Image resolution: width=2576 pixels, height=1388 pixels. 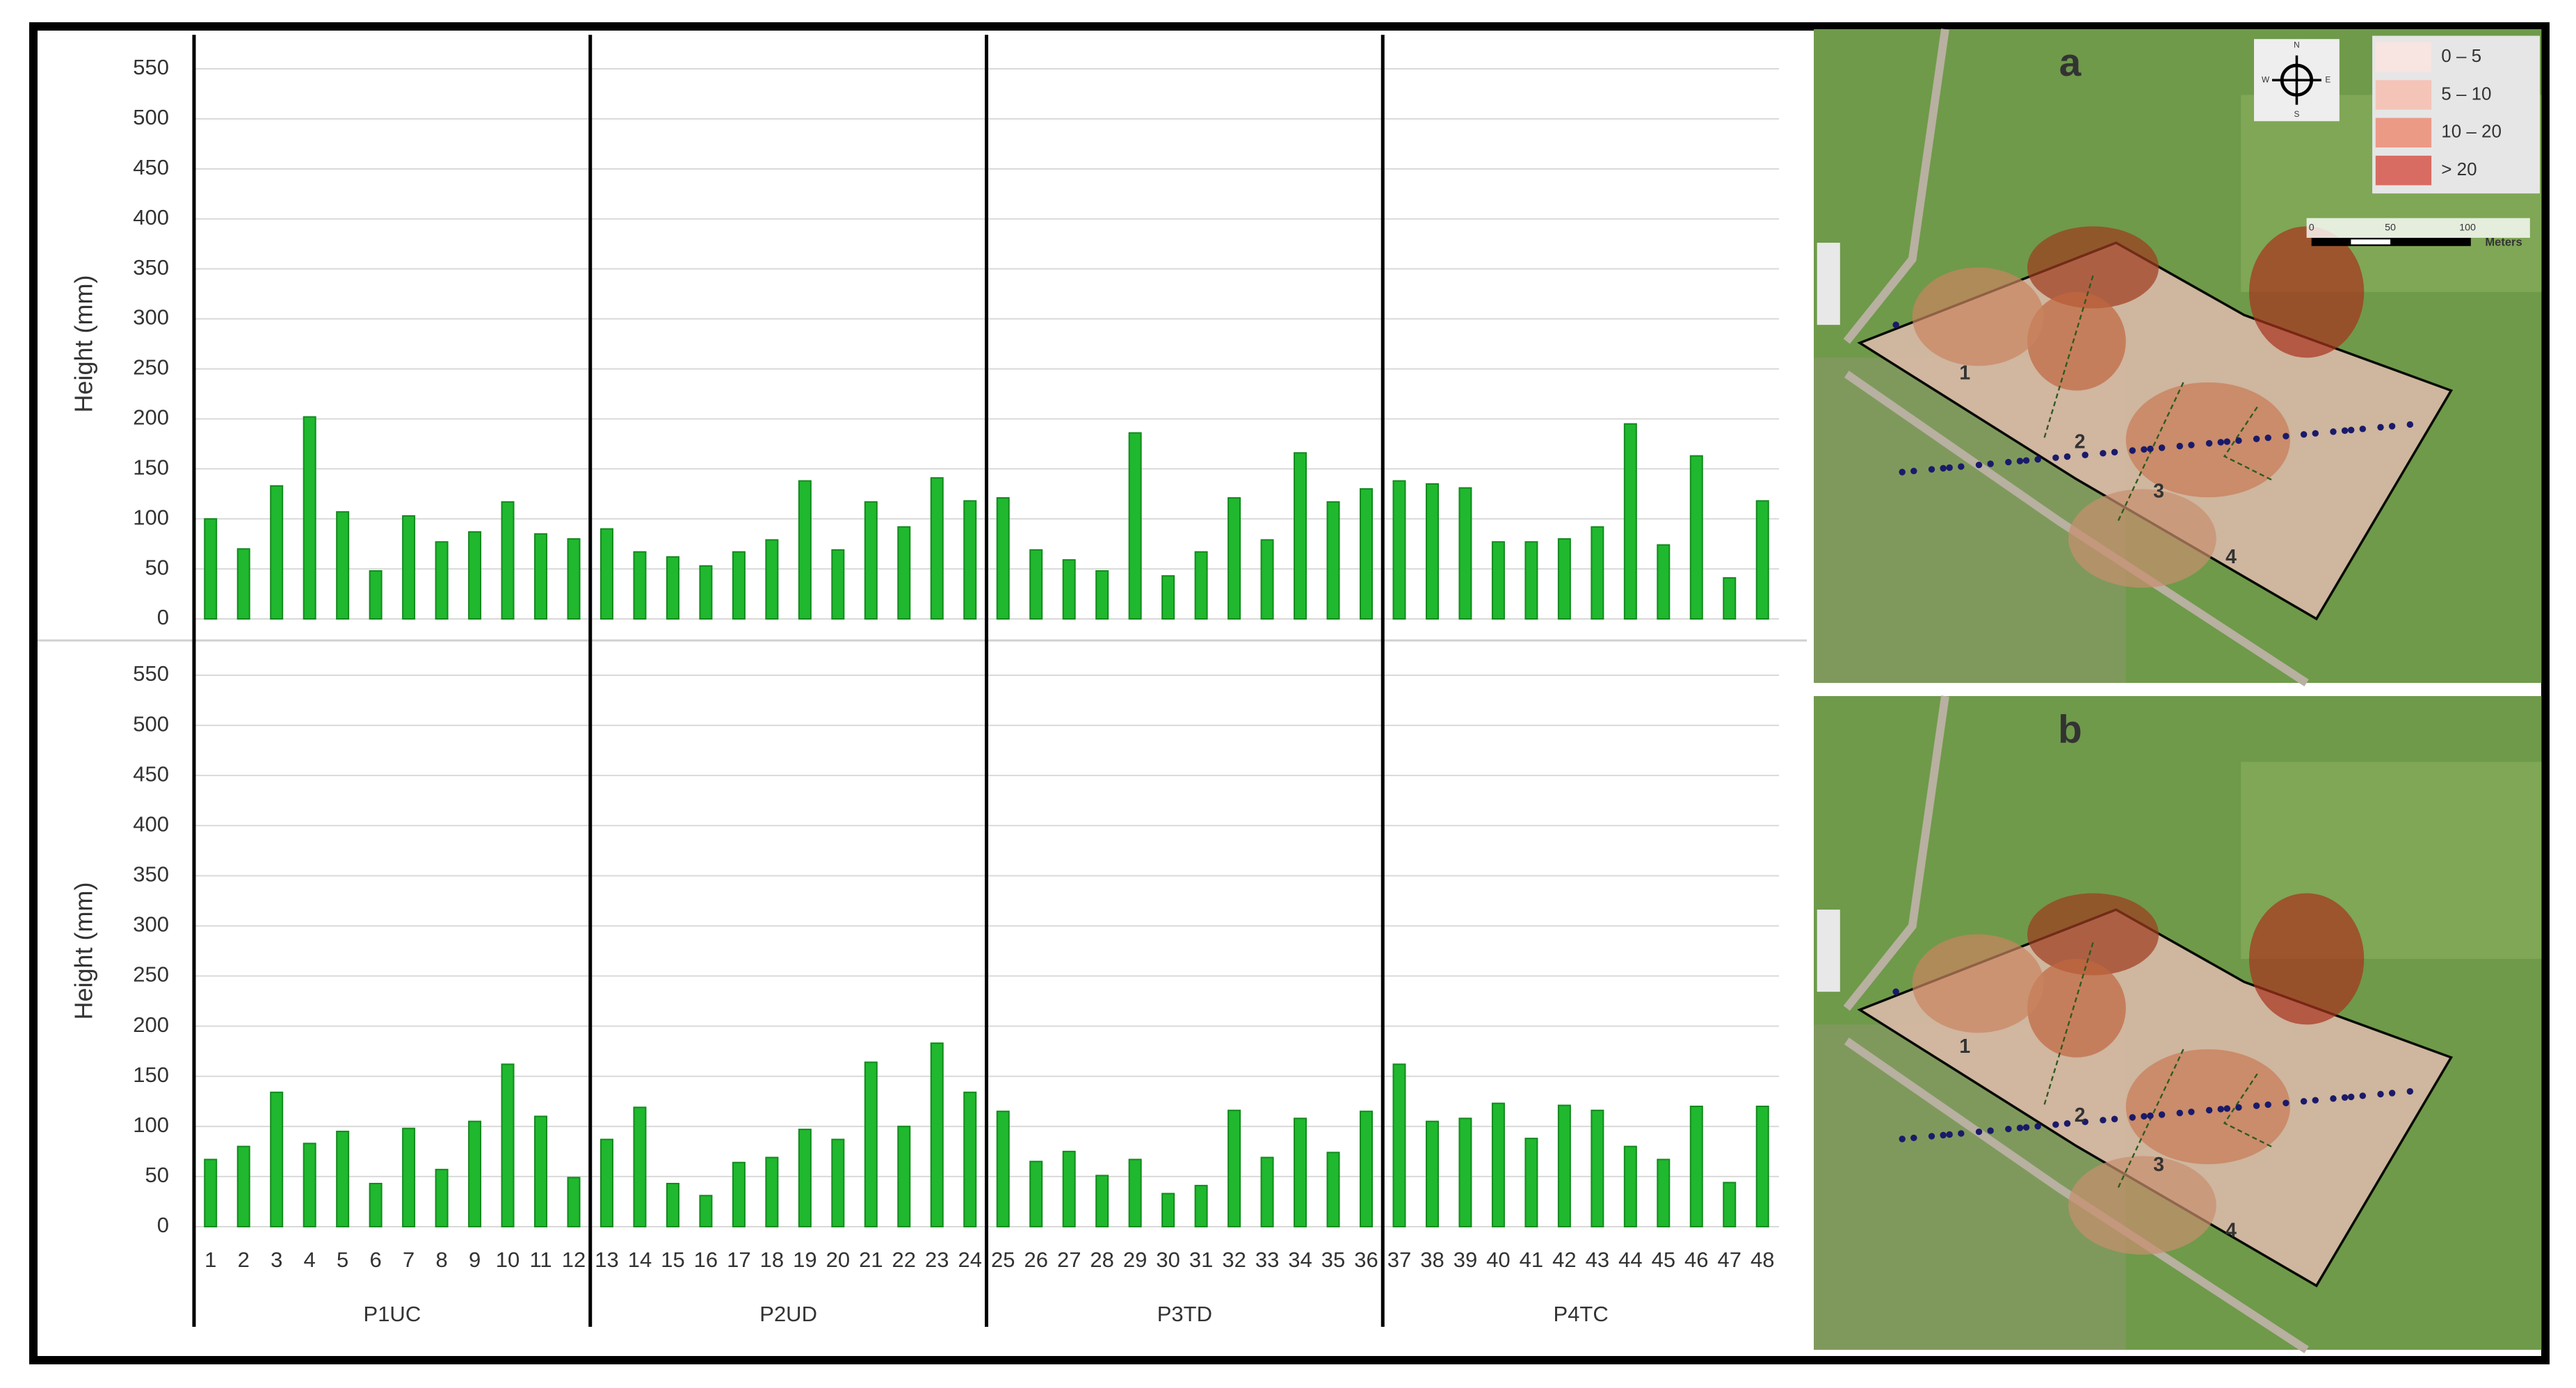 I want to click on y-tick-label: 0, so click(x=163, y=617).